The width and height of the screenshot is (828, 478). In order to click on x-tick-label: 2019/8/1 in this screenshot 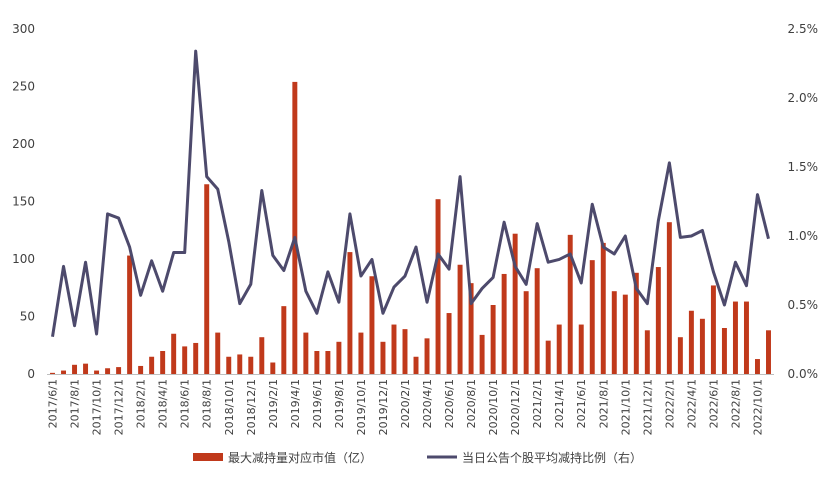, I will do `click(339, 403)`.